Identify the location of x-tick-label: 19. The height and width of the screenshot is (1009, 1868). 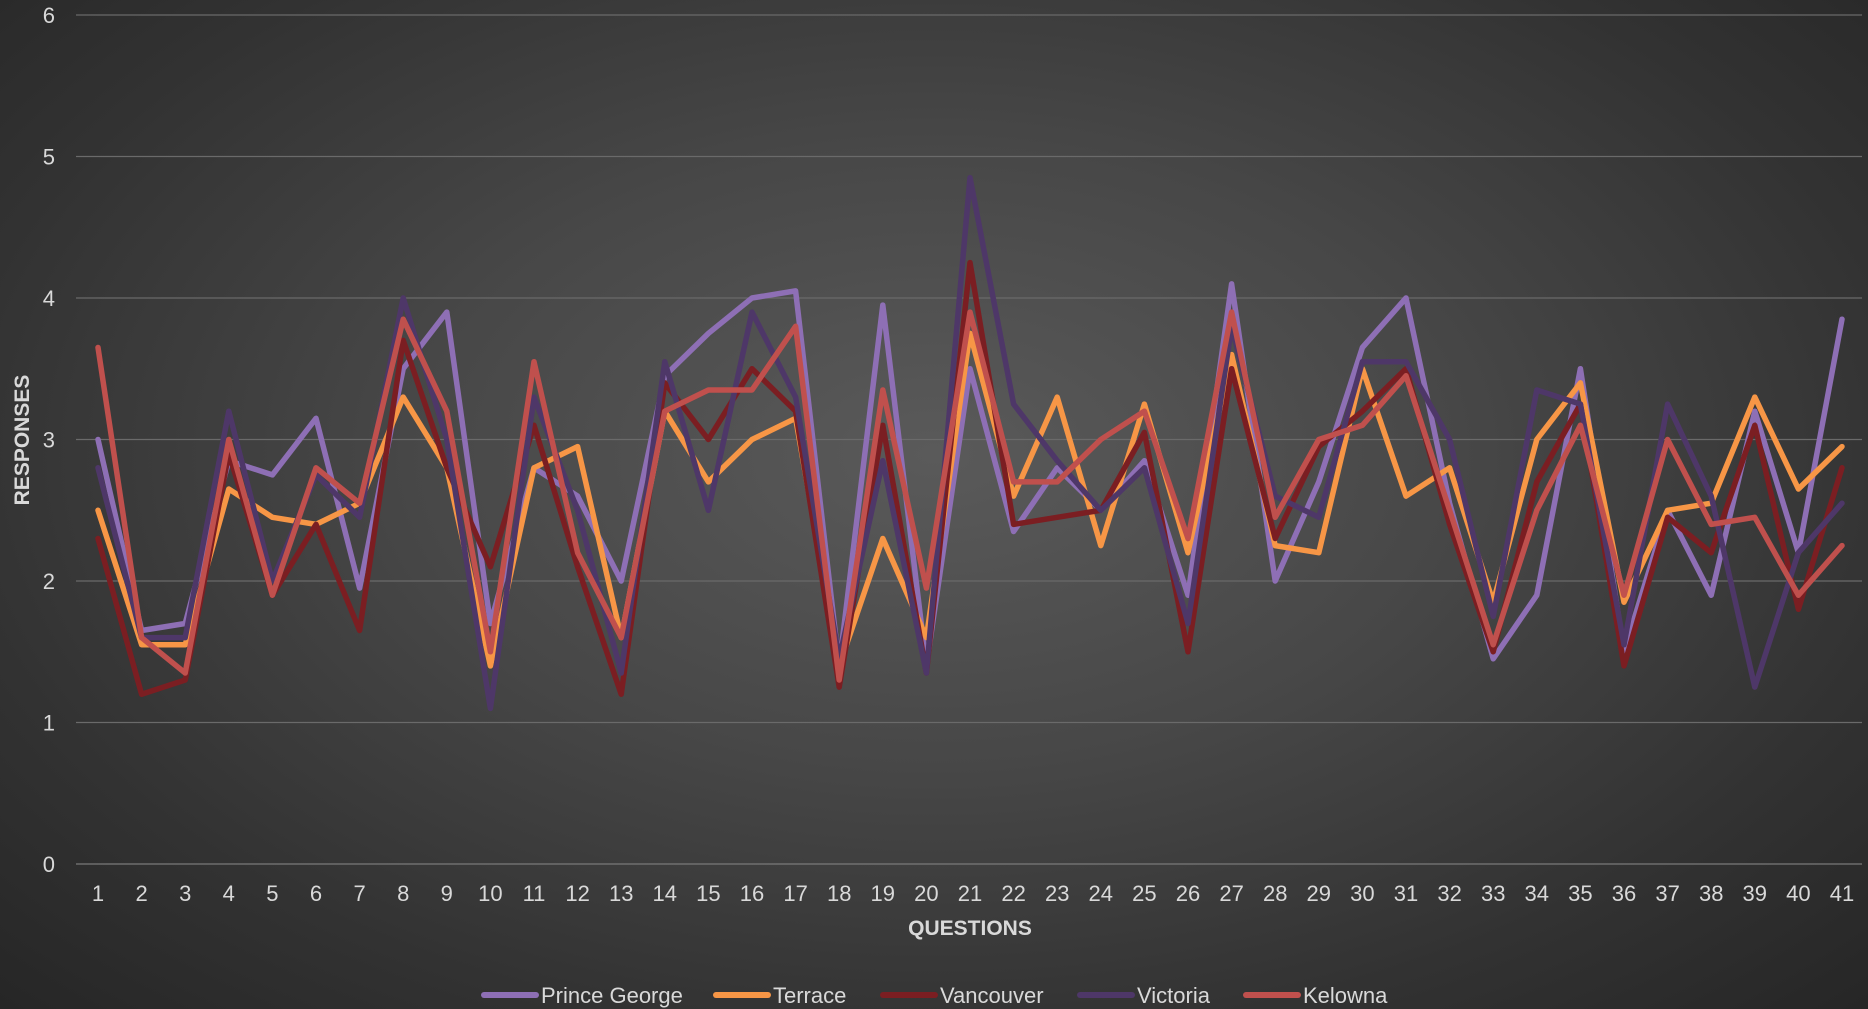
(883, 893).